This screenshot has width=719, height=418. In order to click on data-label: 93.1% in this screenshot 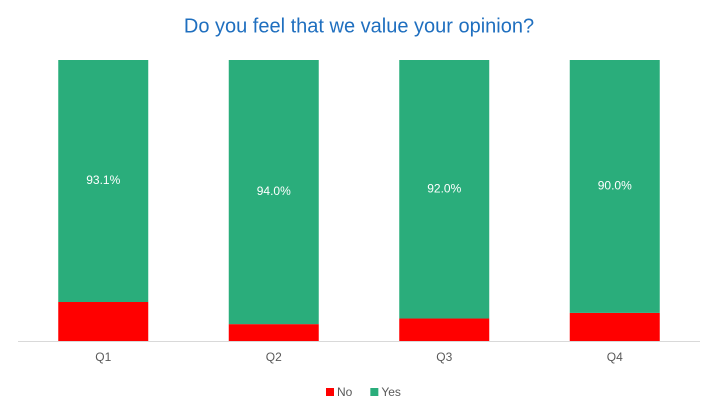, I will do `click(103, 180)`.